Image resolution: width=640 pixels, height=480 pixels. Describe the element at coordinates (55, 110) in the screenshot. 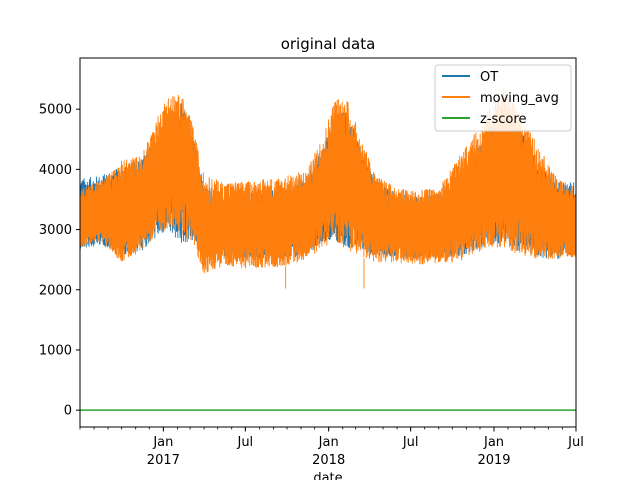

I see `y-tick-label: 5000` at that location.